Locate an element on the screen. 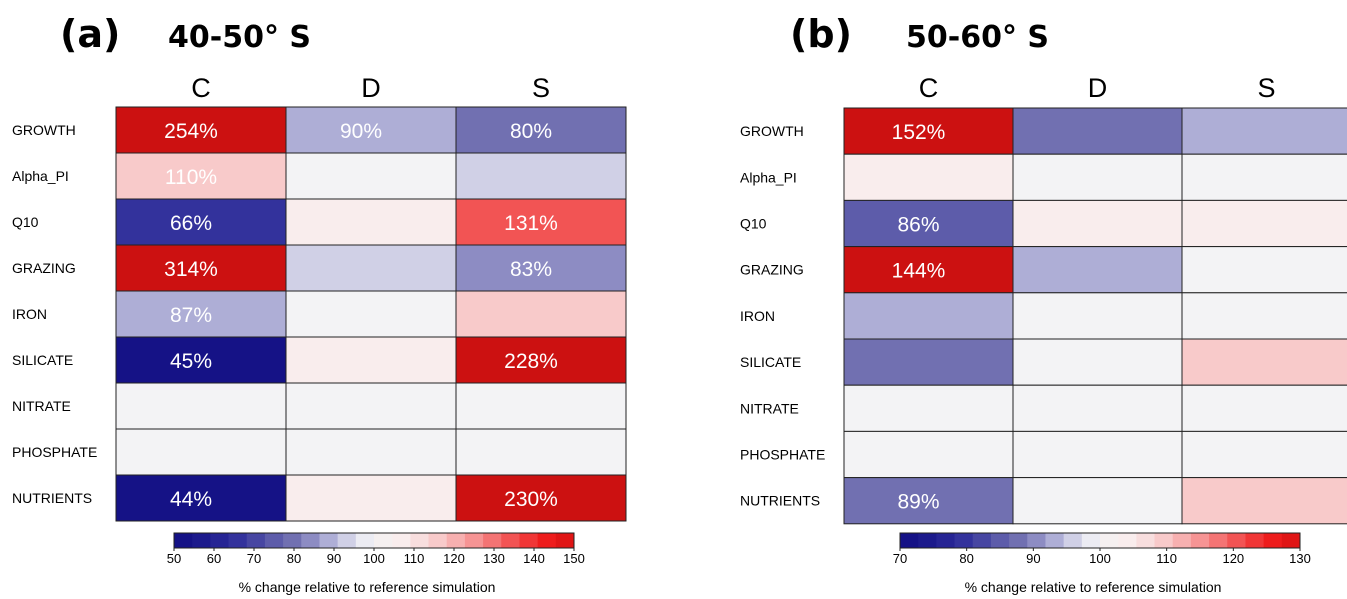 Image resolution: width=1347 pixels, height=599 pixels. panel-label: (a) is located at coordinates (90, 34).